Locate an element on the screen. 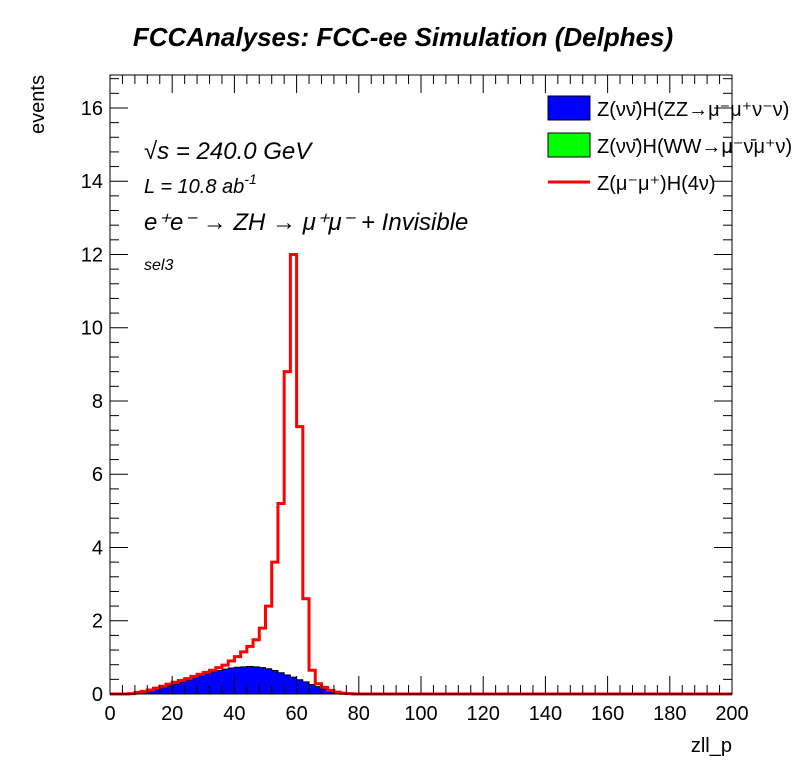  y-tick-label: 2 is located at coordinates (97, 622).